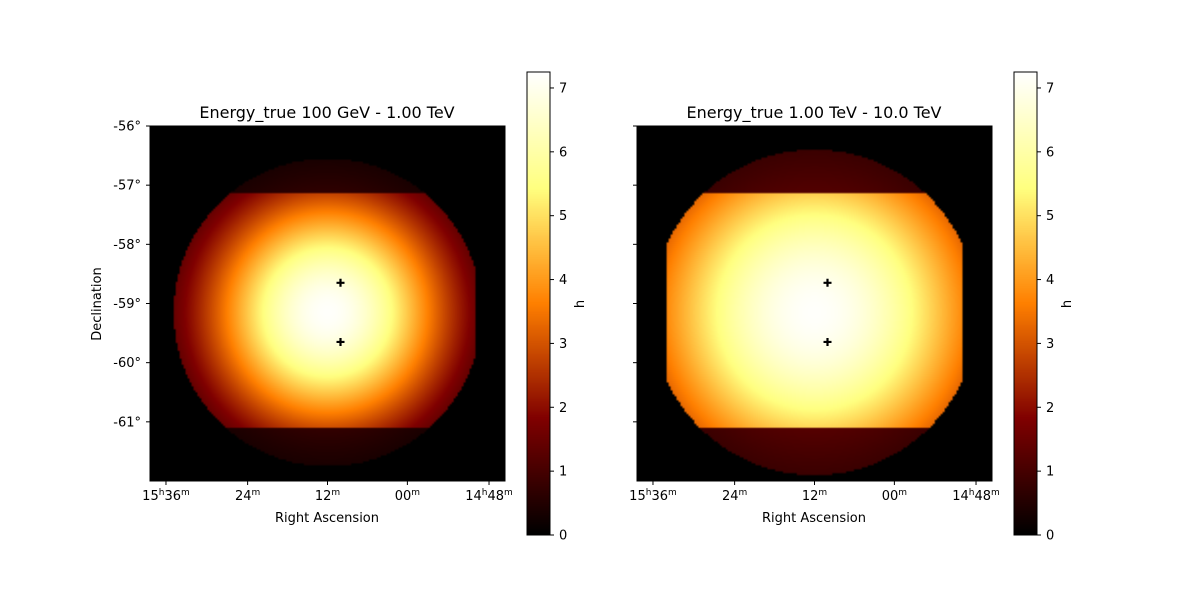 This screenshot has width=1200, height=600. What do you see at coordinates (127, 186) in the screenshot?
I see `y-tick-label: -57°` at bounding box center [127, 186].